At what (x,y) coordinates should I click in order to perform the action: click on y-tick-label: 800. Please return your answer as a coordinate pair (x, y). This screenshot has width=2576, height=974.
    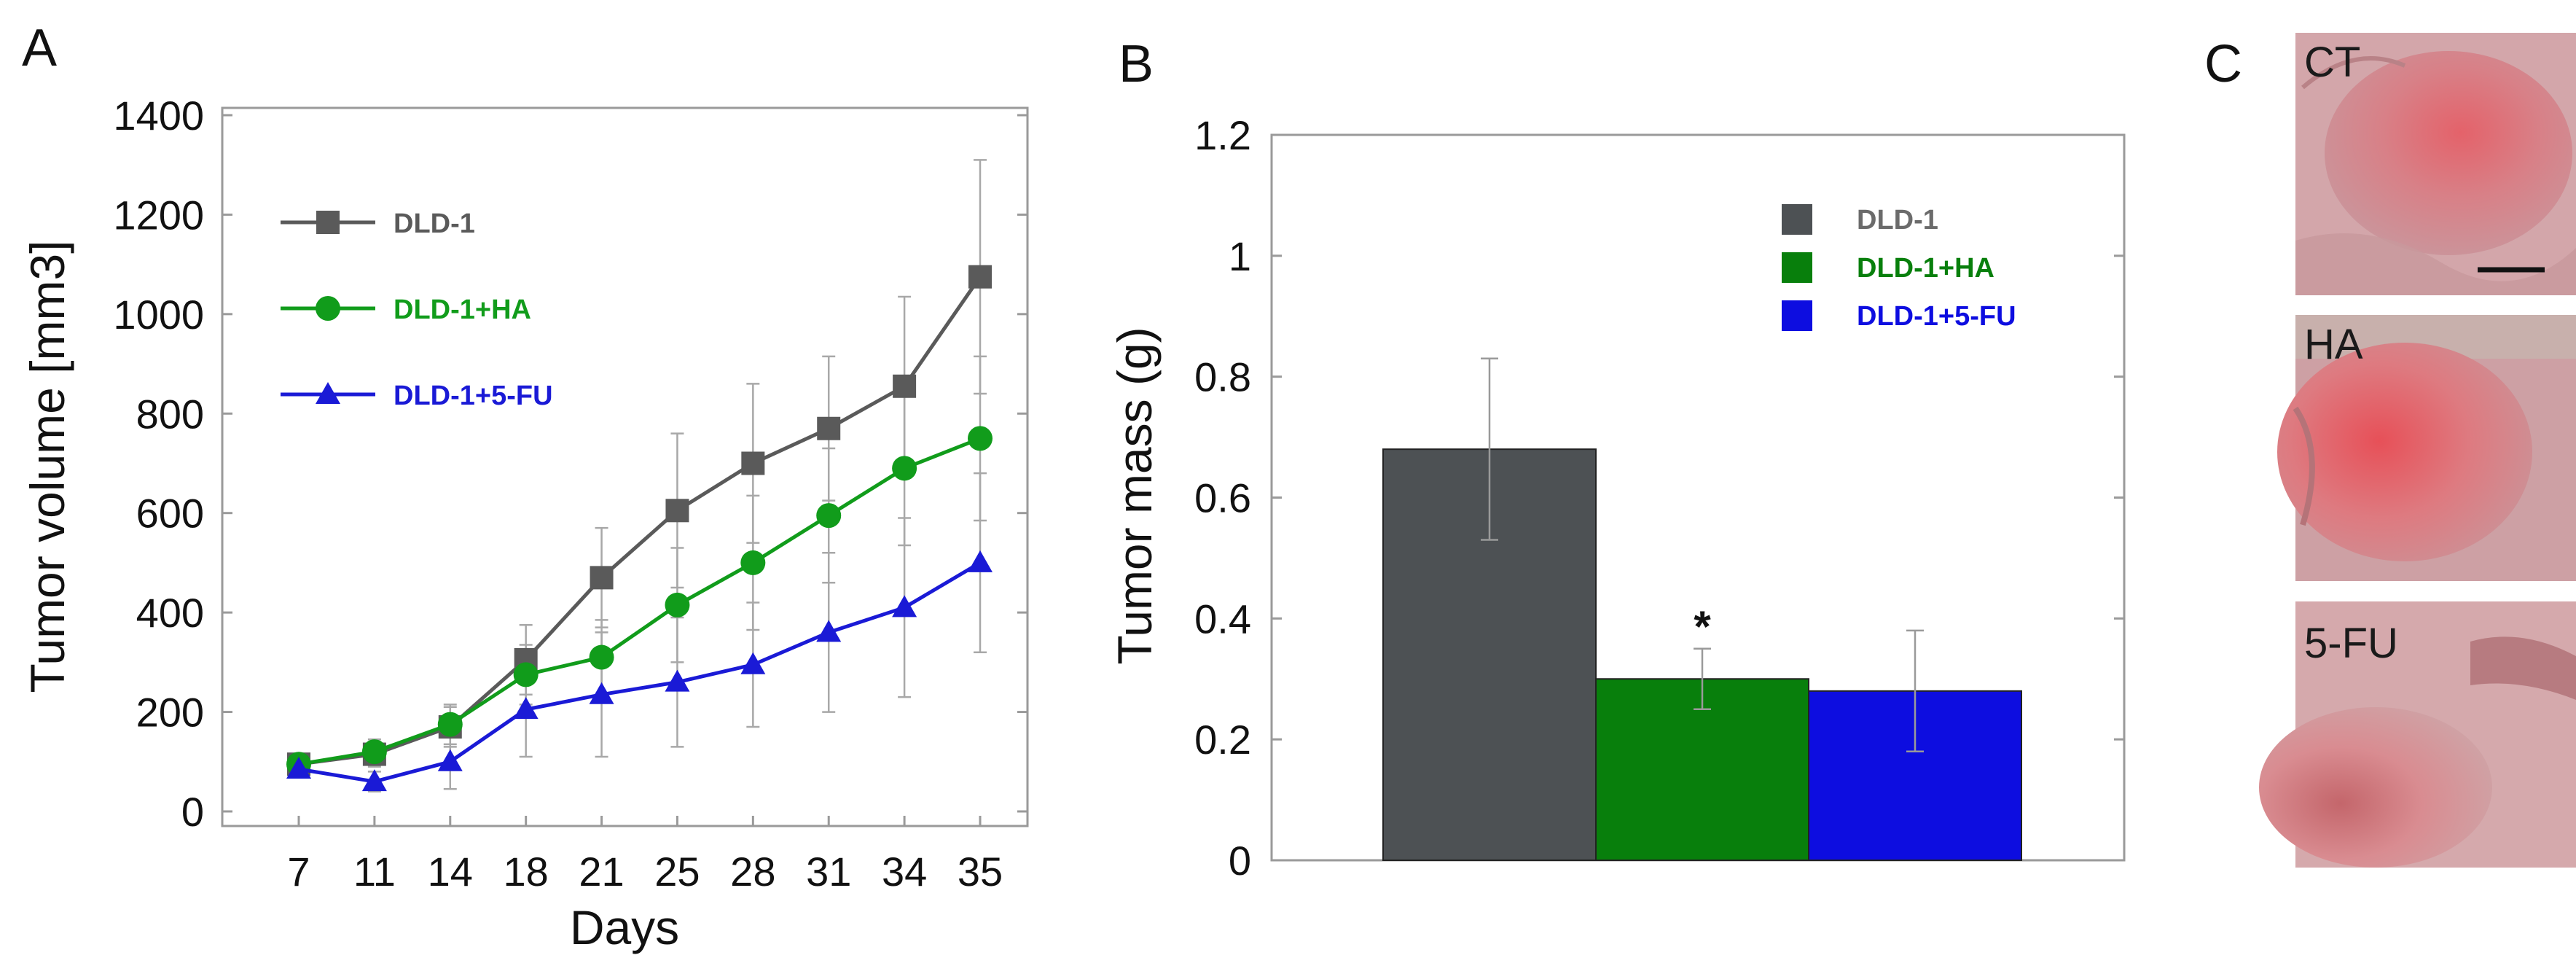
    Looking at the image, I should click on (170, 414).